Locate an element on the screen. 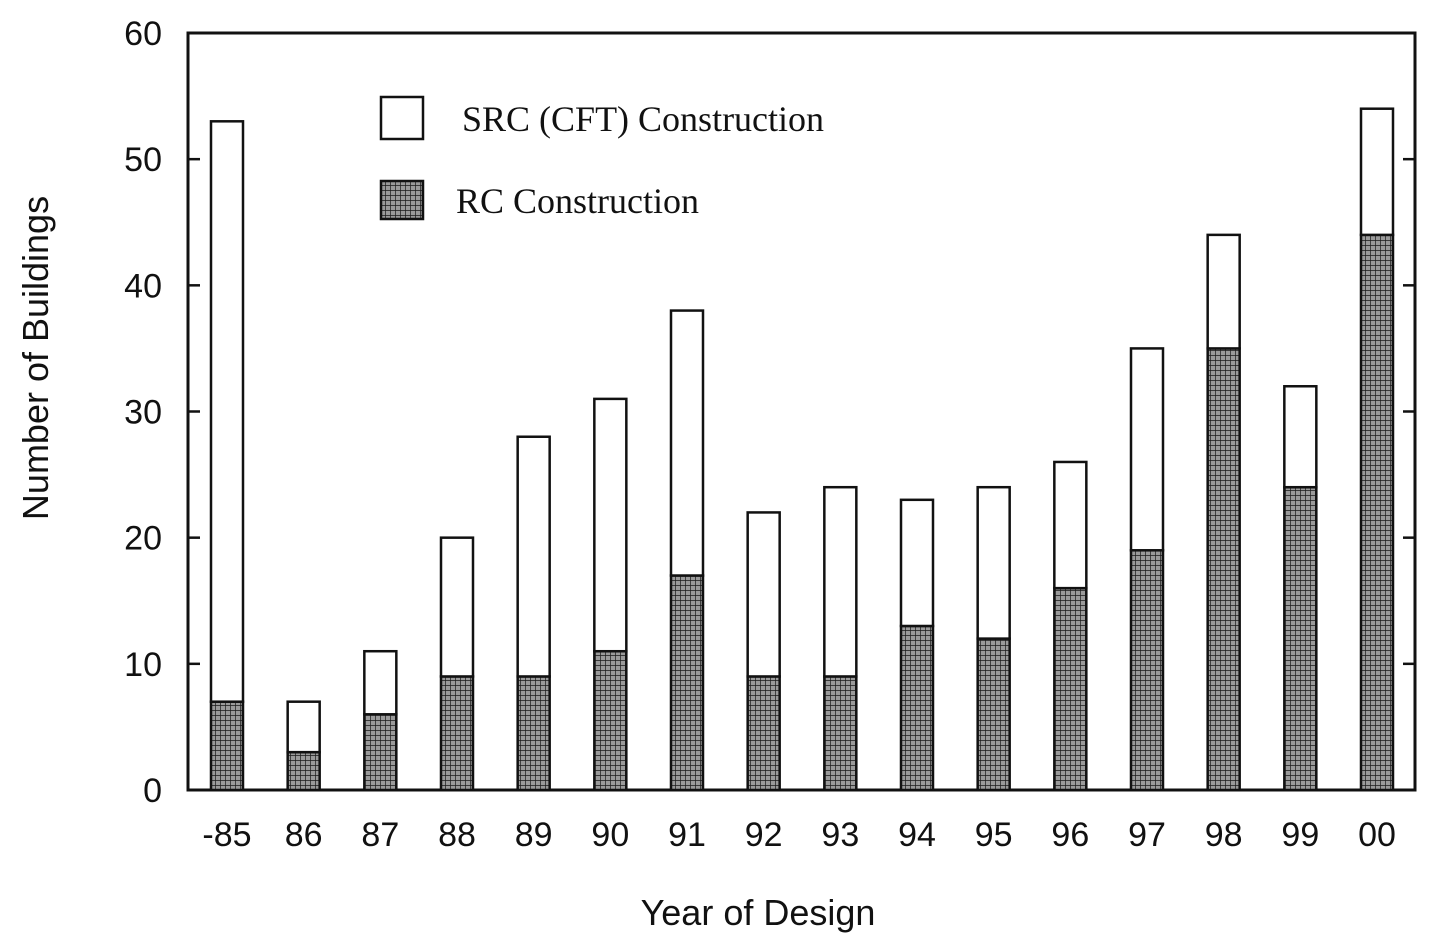 Image resolution: width=1430 pixels, height=949 pixels. y-tick-label: 40 is located at coordinates (143, 286).